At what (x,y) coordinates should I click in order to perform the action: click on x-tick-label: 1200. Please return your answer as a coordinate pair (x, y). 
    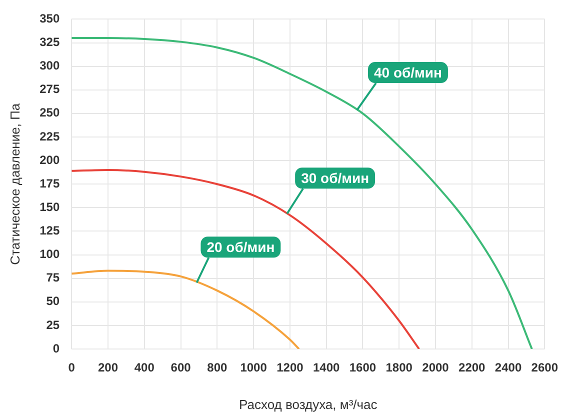
    Looking at the image, I should click on (290, 367).